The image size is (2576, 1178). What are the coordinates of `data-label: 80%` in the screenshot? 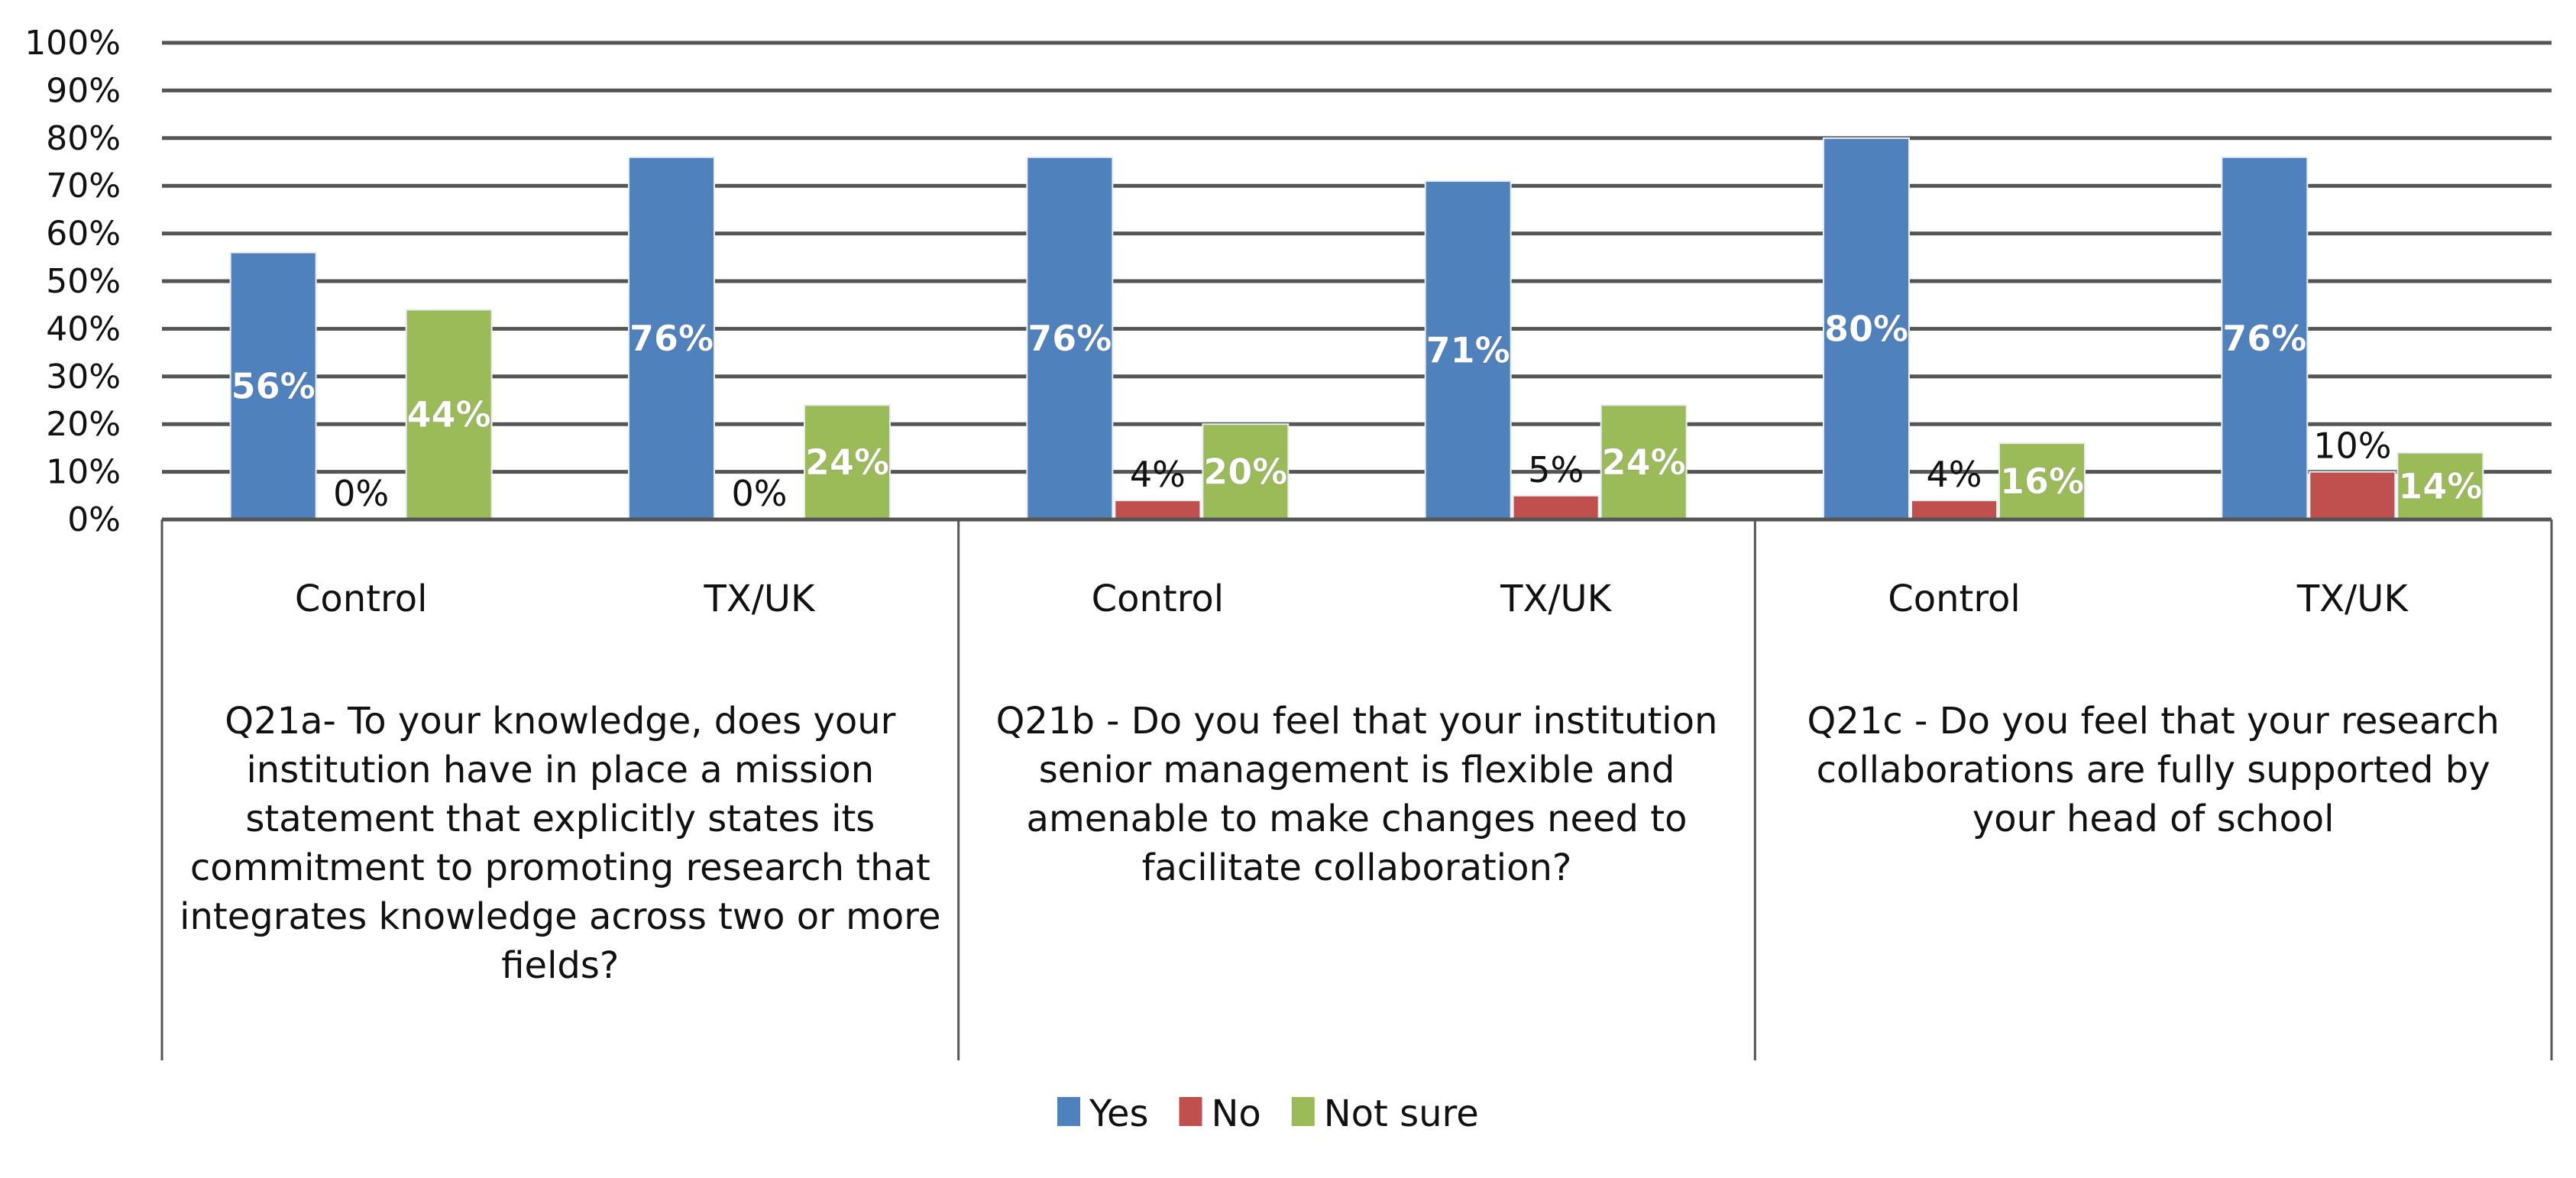 It's located at (1866, 328).